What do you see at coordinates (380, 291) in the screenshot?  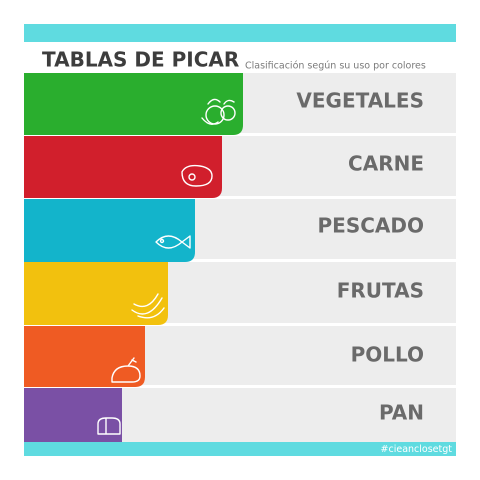 I see `row-label: FRUTAS` at bounding box center [380, 291].